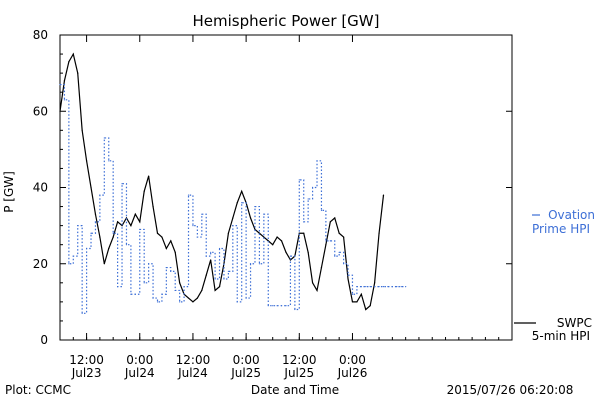 The width and height of the screenshot is (600, 400). I want to click on y-tick-label: 0, so click(44, 340).